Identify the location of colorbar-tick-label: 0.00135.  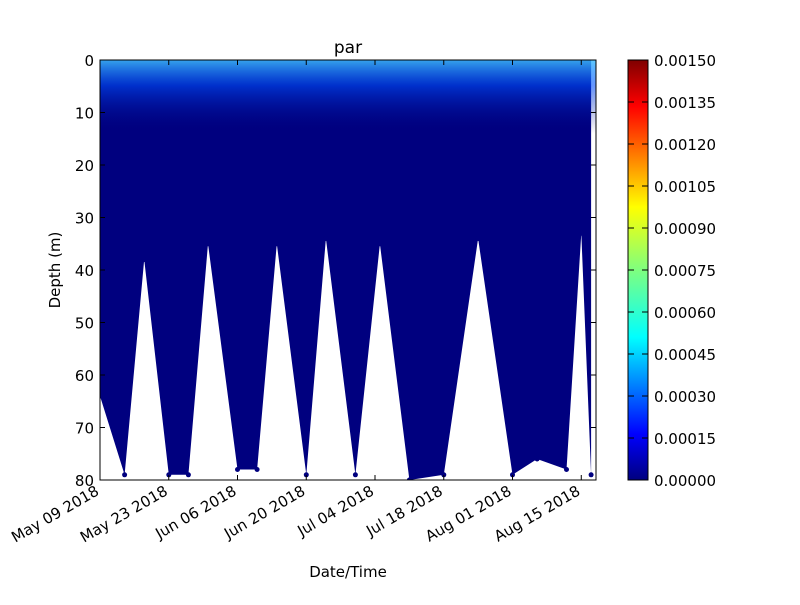
(685, 103).